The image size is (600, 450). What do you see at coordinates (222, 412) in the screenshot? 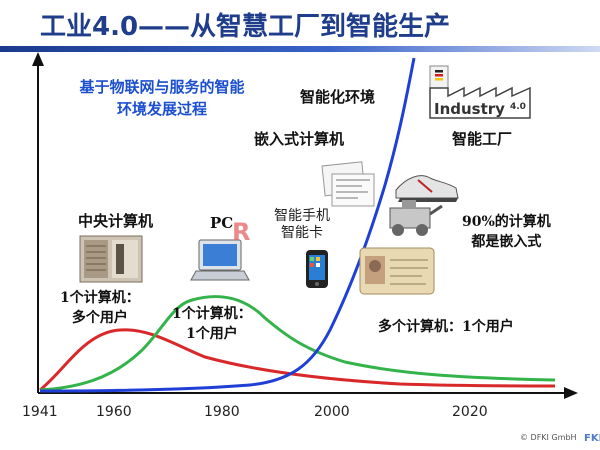
I see `x-tick-1980: 1980` at bounding box center [222, 412].